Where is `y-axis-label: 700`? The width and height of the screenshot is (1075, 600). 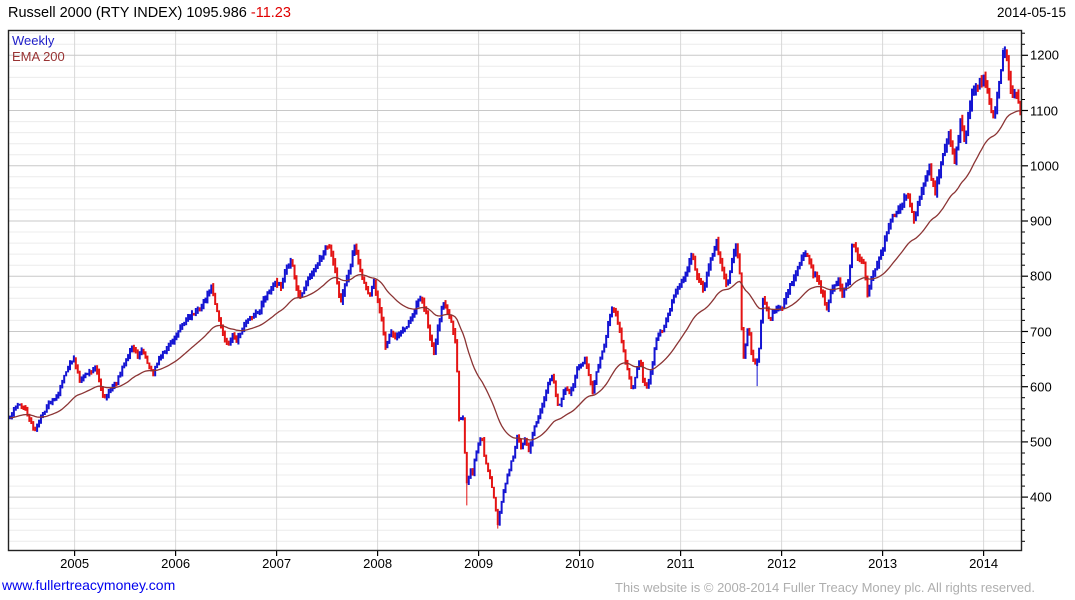
y-axis-label: 700 is located at coordinates (1041, 331).